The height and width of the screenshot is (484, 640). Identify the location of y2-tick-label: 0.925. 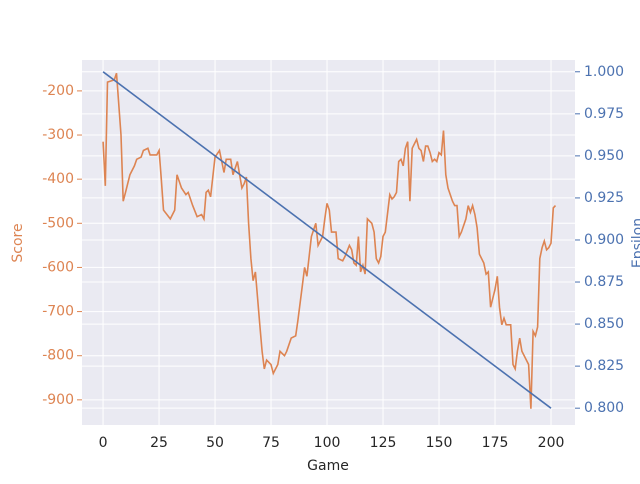
(604, 198).